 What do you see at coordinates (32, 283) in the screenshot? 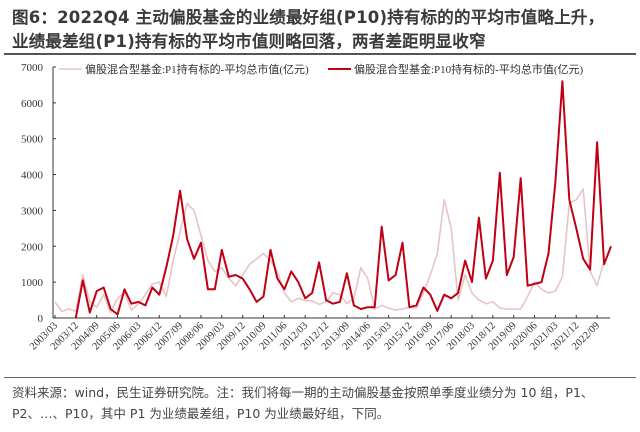
I see `y-tick-label: 1000` at bounding box center [32, 283].